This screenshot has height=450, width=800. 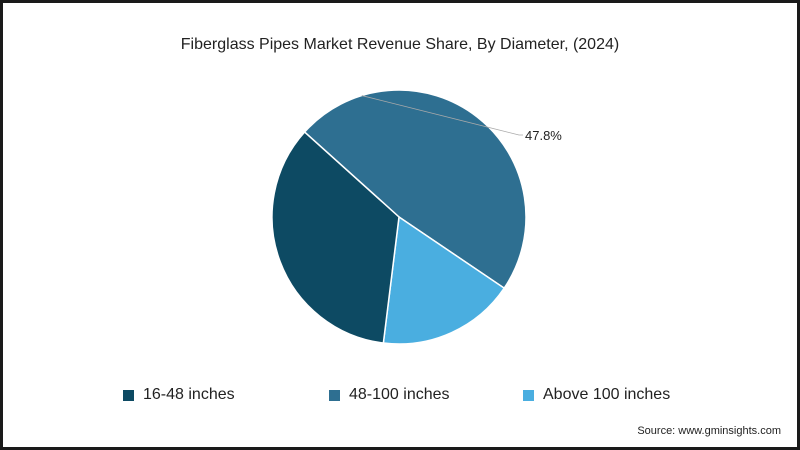 I want to click on legend-label: Above 100 inches, so click(x=607, y=394).